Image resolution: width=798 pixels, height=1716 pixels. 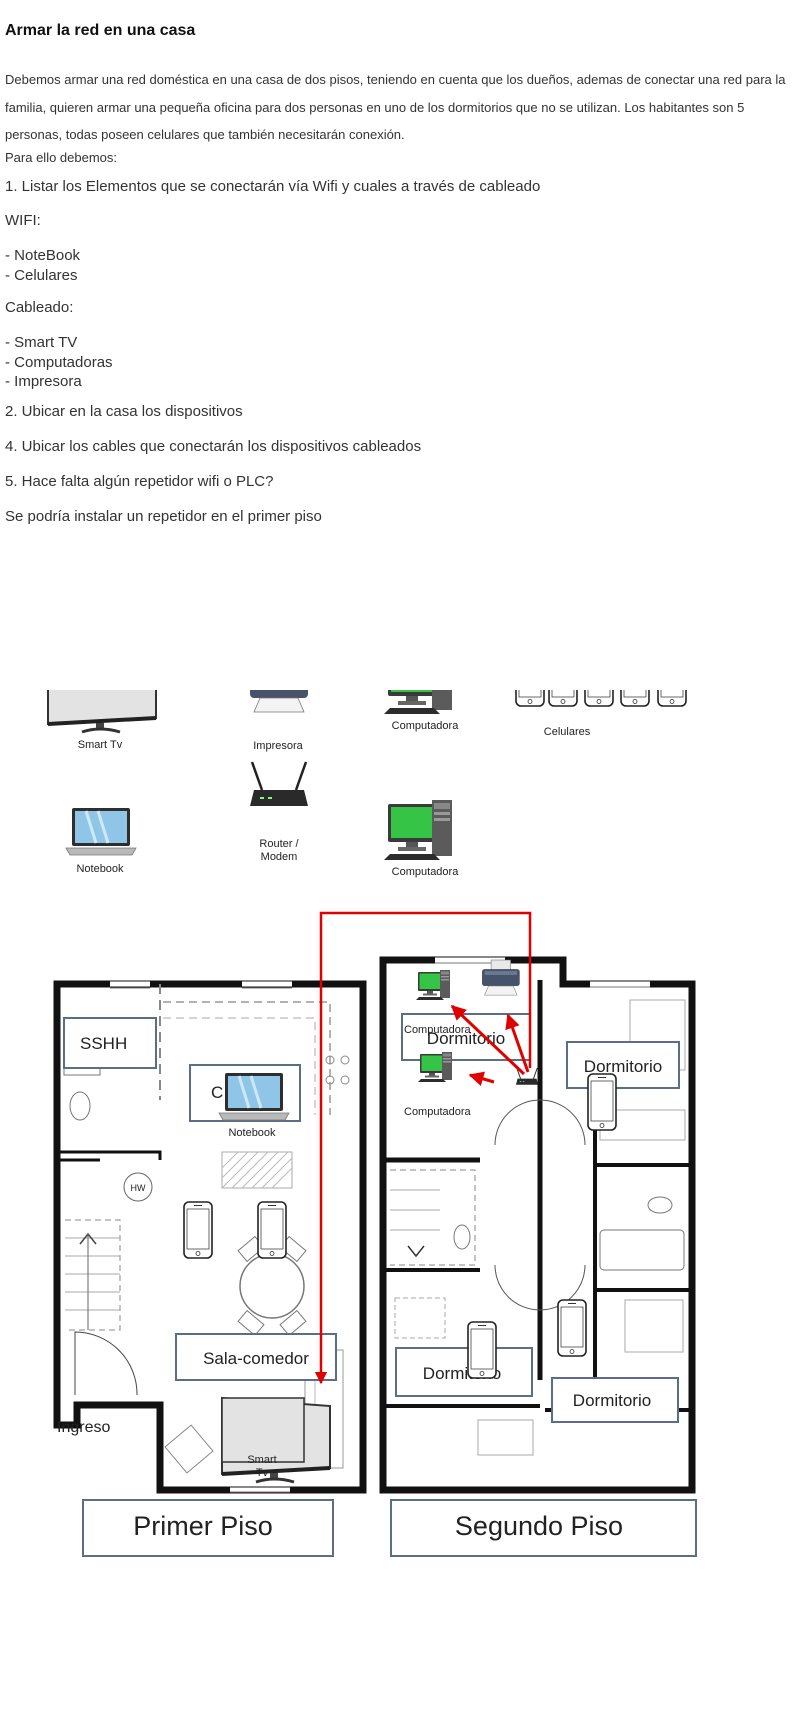 What do you see at coordinates (217, 1092) in the screenshot?
I see `cocina-label-partial: C` at bounding box center [217, 1092].